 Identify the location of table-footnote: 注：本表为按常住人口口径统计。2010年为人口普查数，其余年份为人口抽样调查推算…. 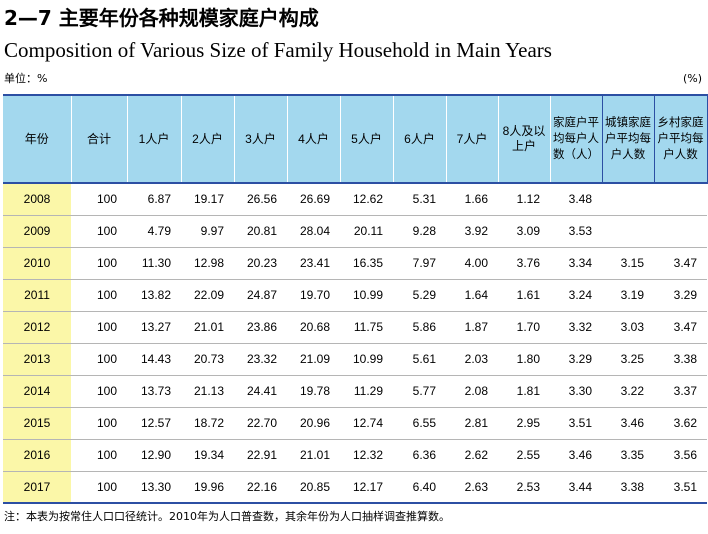
(227, 516).